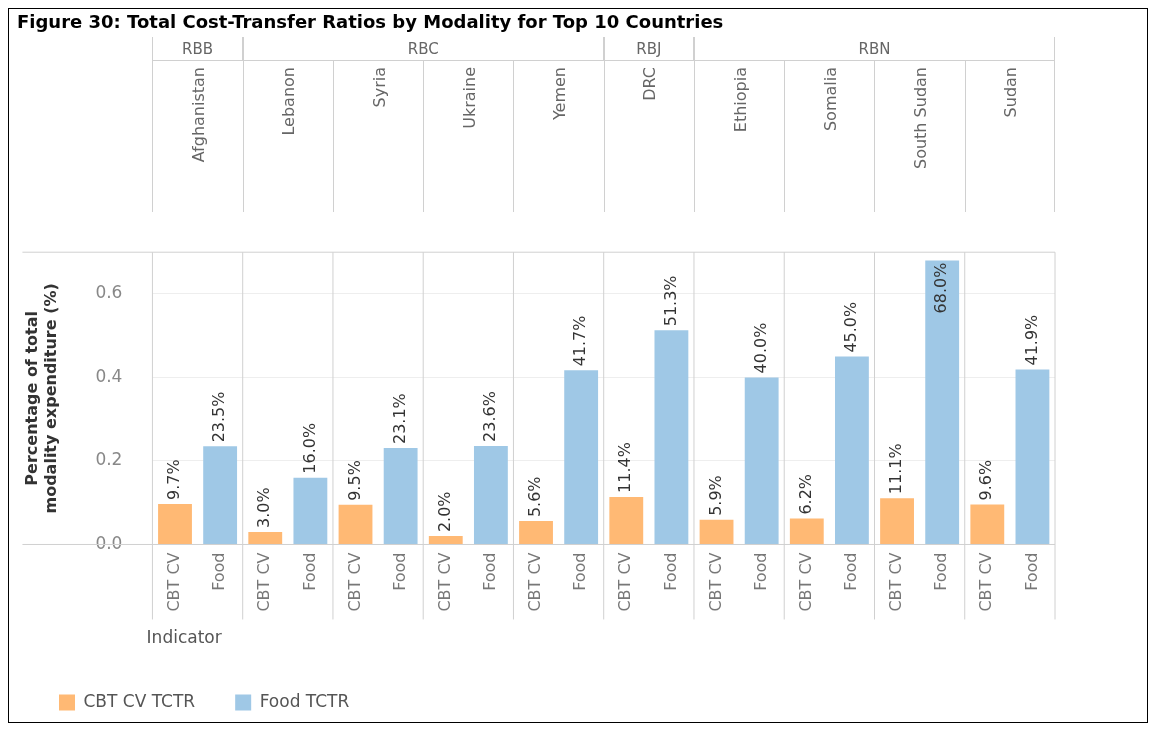  I want to click on legend-label: Food TCTR, so click(304, 700).